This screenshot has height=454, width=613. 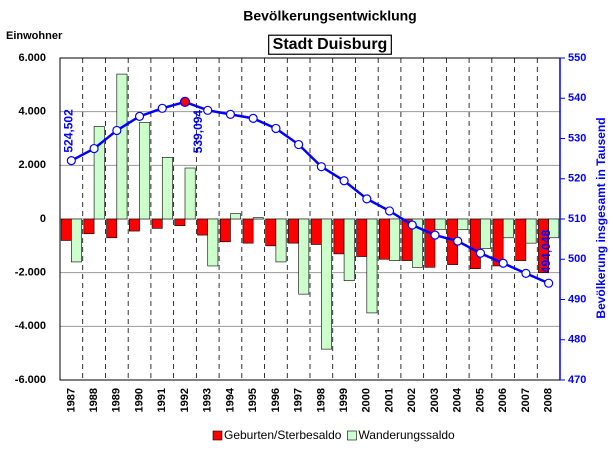 What do you see at coordinates (601, 217) in the screenshot?
I see `y2-axis-label: Bevölkerung insgesamt in Tausend` at bounding box center [601, 217].